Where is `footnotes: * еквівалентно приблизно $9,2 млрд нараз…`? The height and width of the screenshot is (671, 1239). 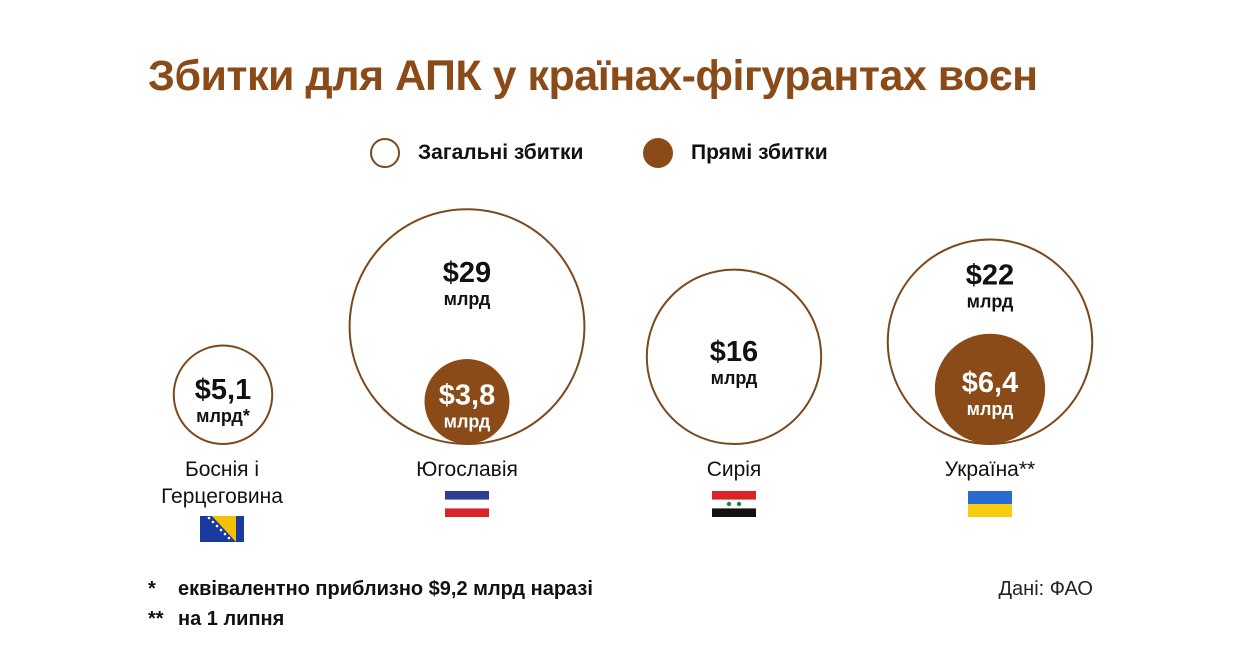 footnotes: * еквівалентно приблизно $9,2 млрд нараз… is located at coordinates (370, 604).